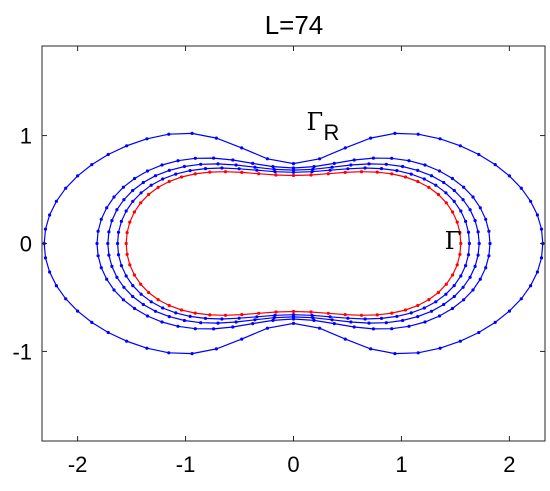  What do you see at coordinates (383, 181) in the screenshot?
I see `annotation-group: Γ RΓ` at bounding box center [383, 181].